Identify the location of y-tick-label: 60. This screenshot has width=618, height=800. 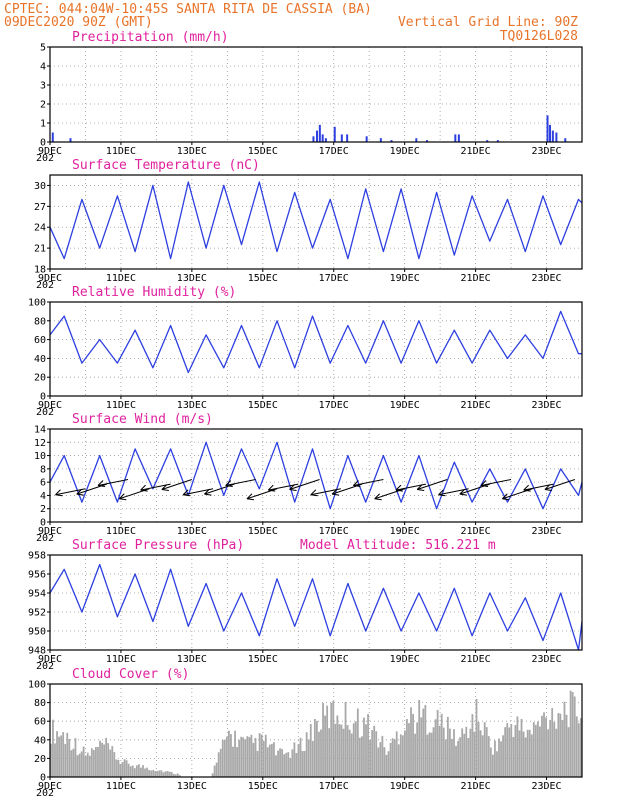
(40, 722).